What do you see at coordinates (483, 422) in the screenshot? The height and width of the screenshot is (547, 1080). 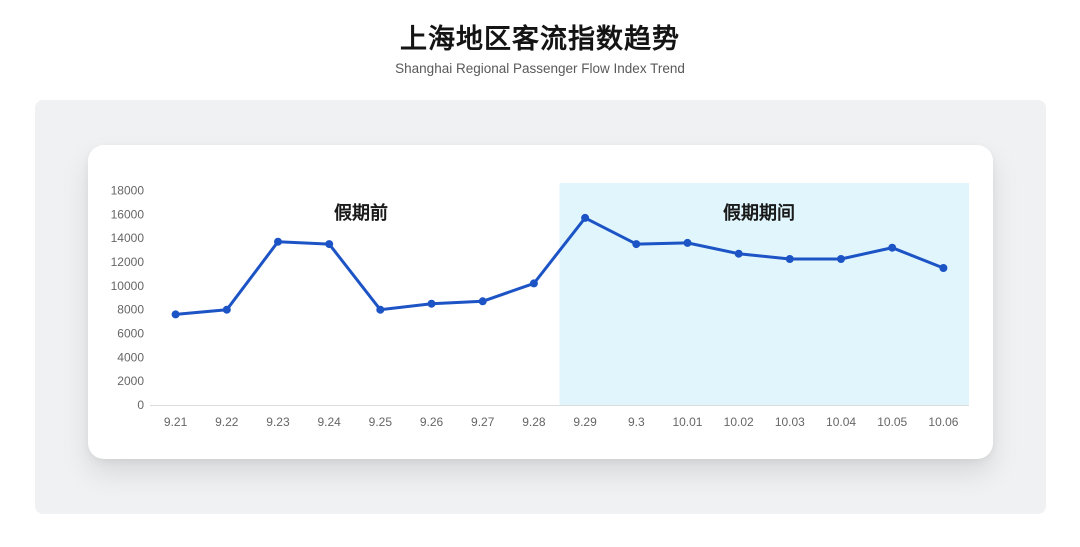 I see `x-axis-tick-label: 9.27` at bounding box center [483, 422].